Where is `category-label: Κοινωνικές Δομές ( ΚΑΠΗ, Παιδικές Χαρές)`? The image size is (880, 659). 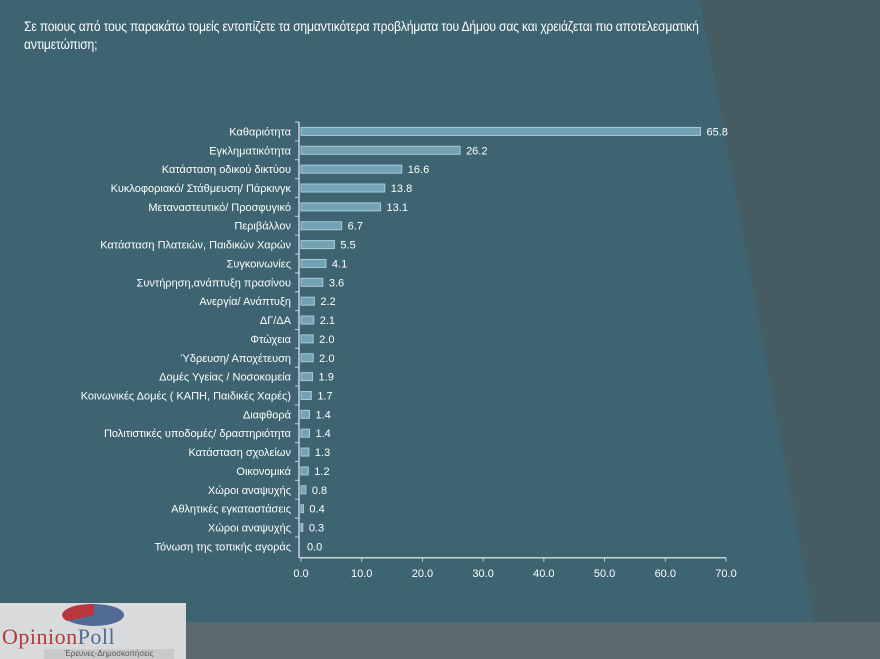
category-label: Κοινωνικές Δομές ( ΚΑΠΗ, Παιδικές Χαρές) is located at coordinates (186, 396).